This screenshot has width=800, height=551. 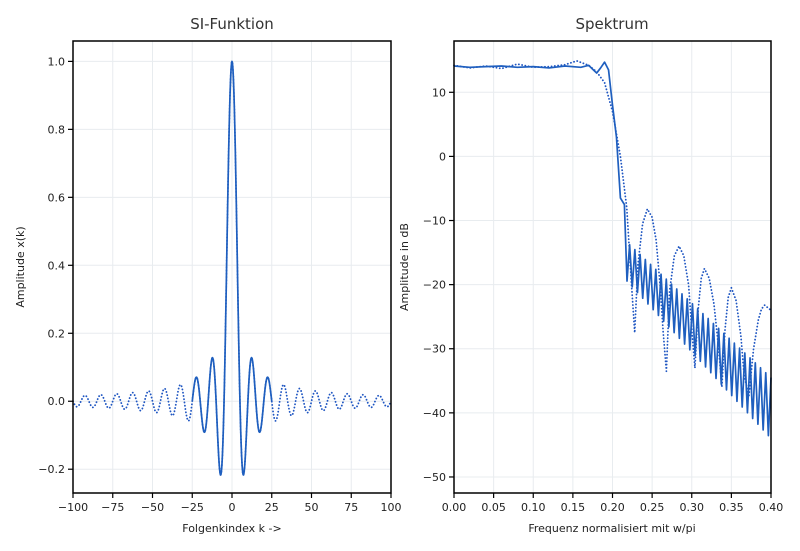 What do you see at coordinates (611, 24) in the screenshot?
I see `chart-title-spektrum: Spektrum` at bounding box center [611, 24].